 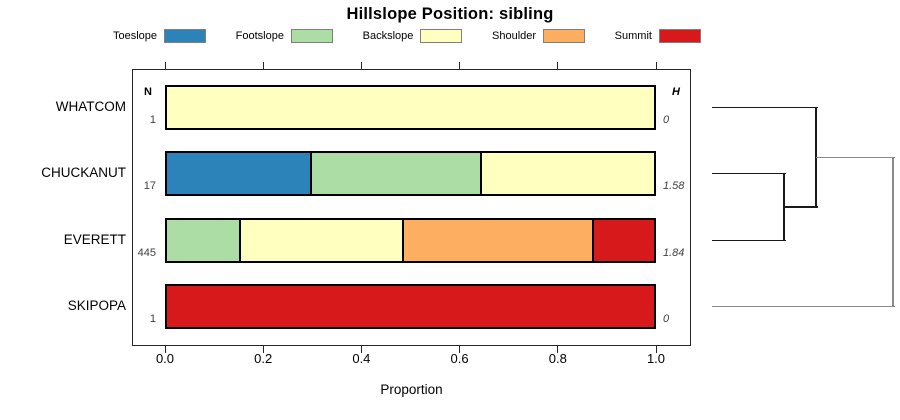 I want to click on row-label-skipopa: SKIPOPA, so click(x=96, y=305).